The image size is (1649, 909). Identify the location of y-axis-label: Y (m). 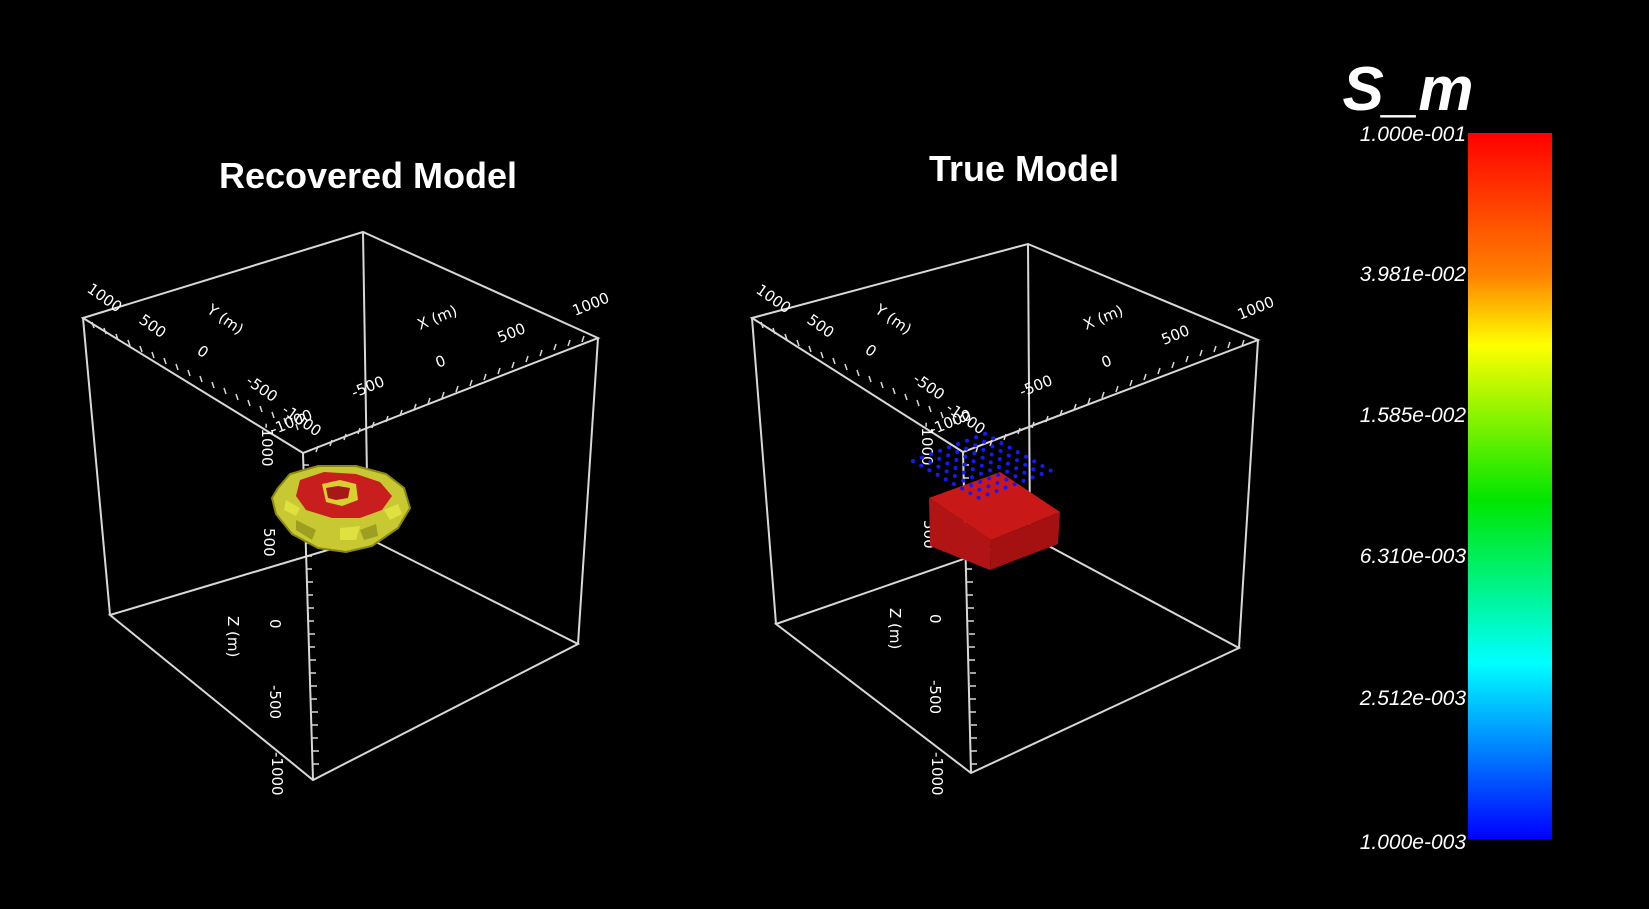
(893, 319).